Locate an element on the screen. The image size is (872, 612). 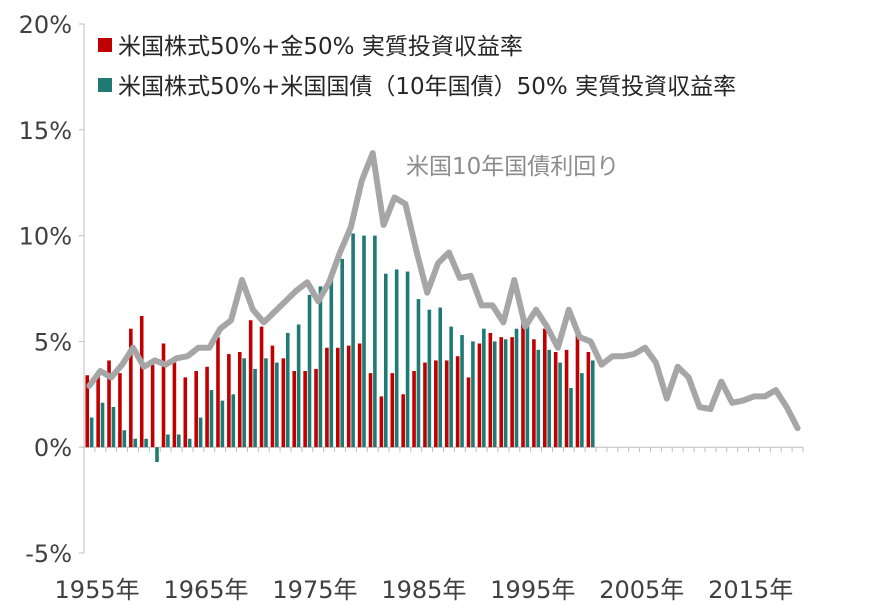
x-tick-label: 2015年 is located at coordinates (750, 590).